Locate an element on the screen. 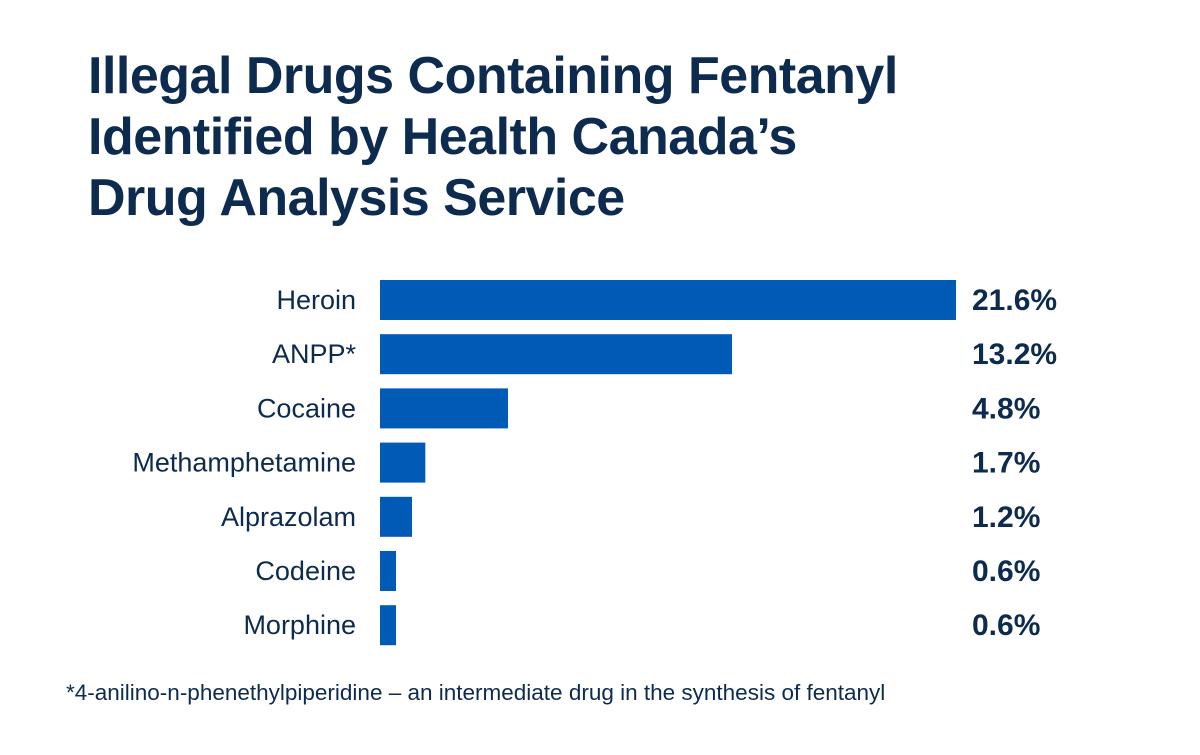  category-label: Methamphetamine is located at coordinates (244, 463).